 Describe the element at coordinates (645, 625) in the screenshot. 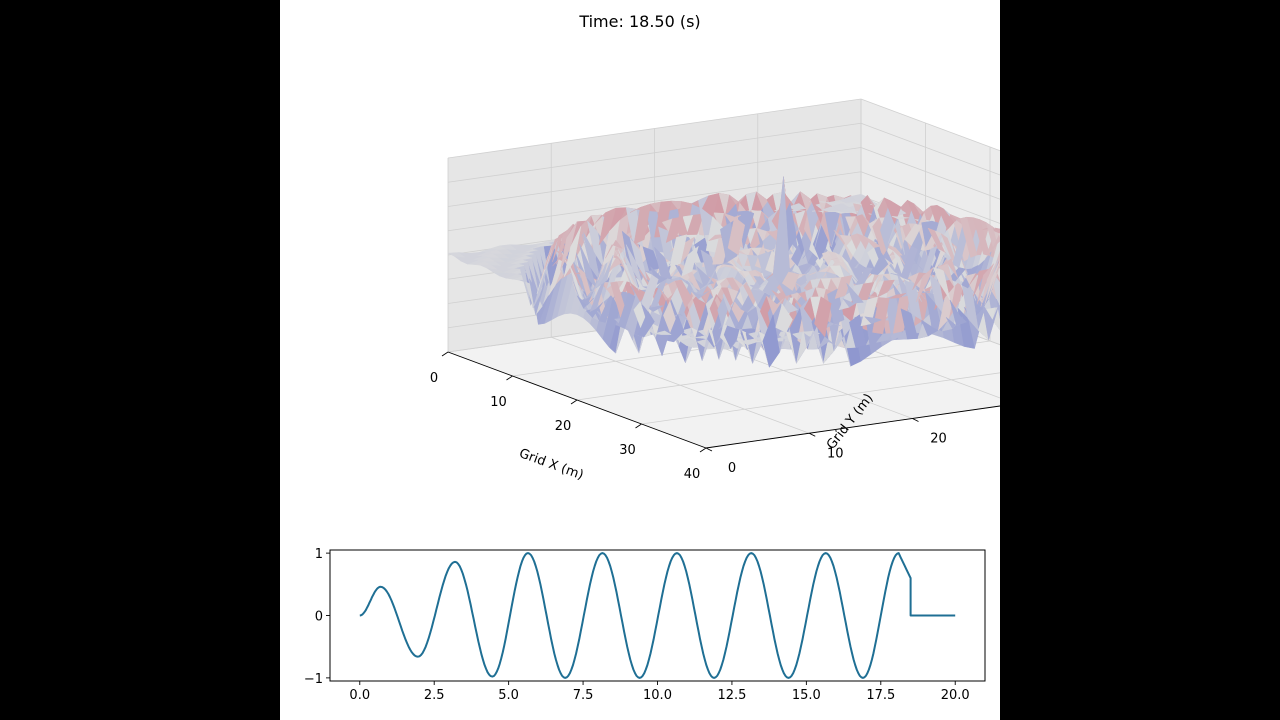

I see `line-plot: 0.0 2.5 5.0 7.5 10.0 12.5 15.0 17.5 20.0 1 0 −1` at that location.